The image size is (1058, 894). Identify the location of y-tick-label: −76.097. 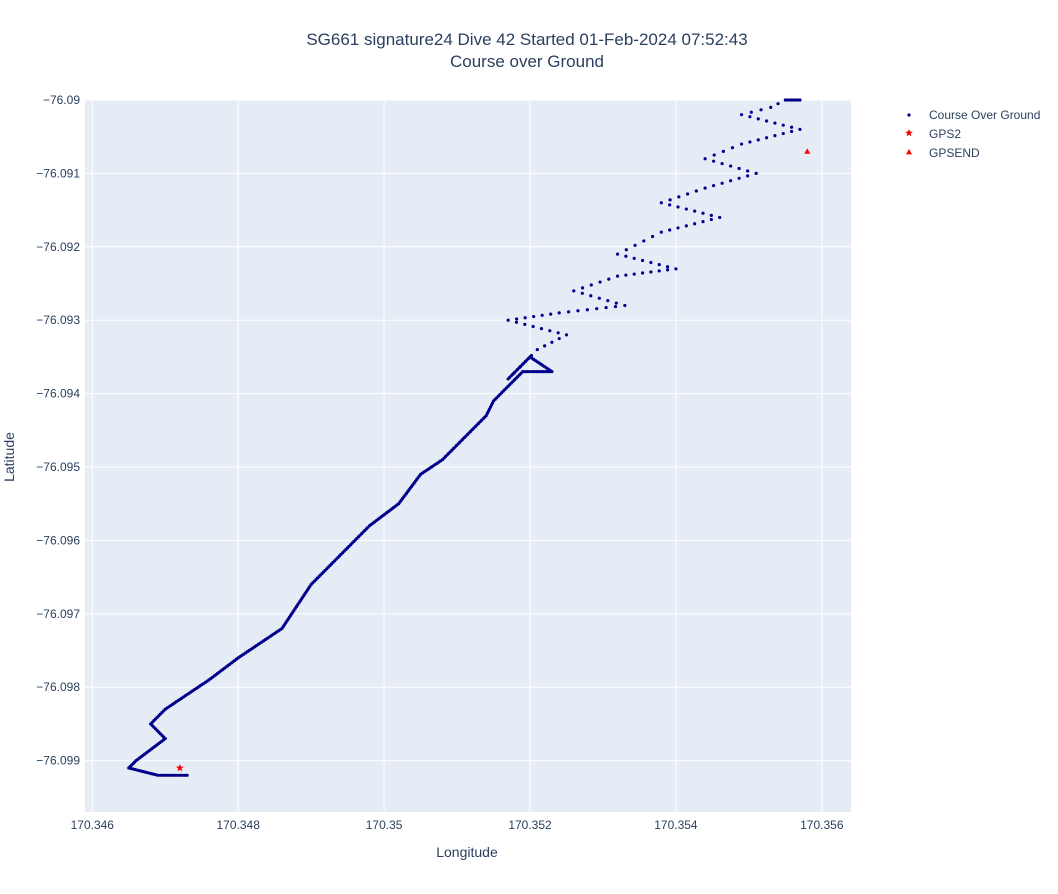
(58, 614).